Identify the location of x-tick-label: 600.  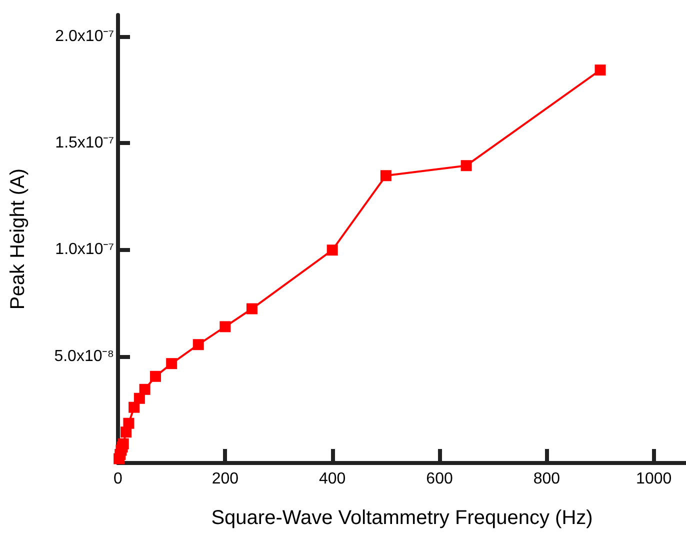
(439, 479).